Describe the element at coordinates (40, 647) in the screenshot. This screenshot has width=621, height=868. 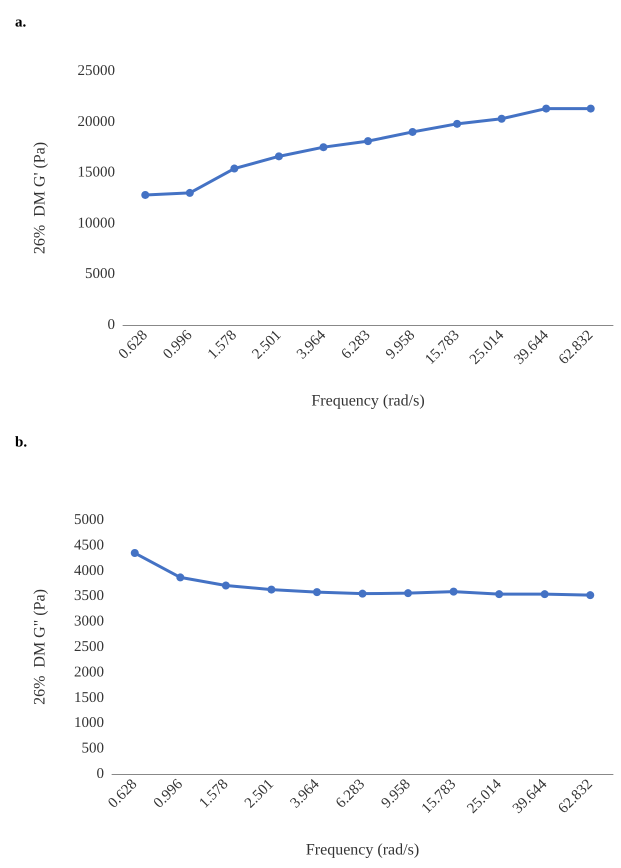
I see `y-axis-title: 26% DM G" (Pa)` at that location.